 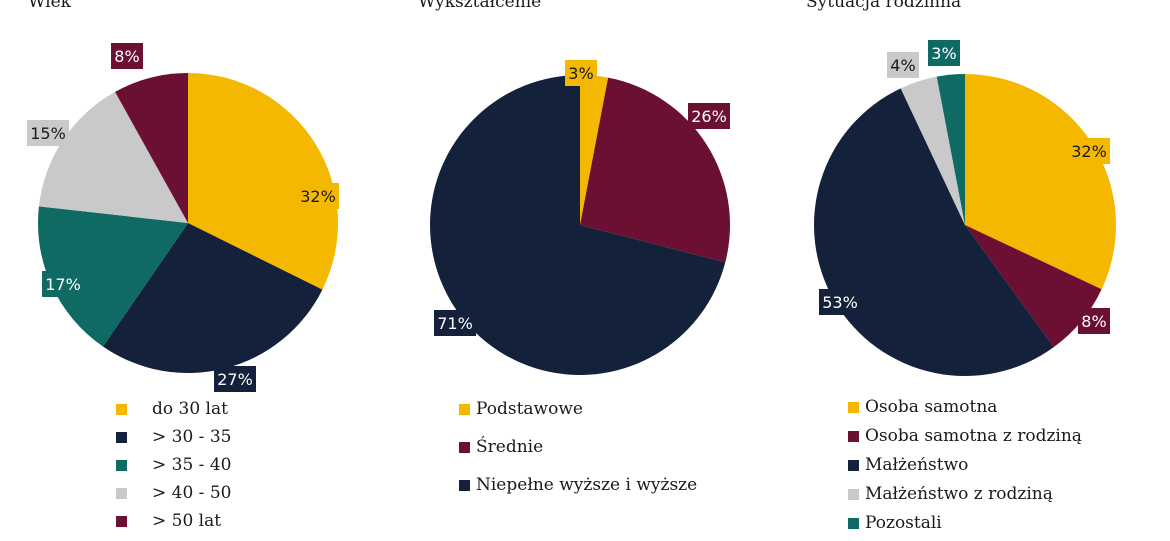 I want to click on legend-label: > 30 - 35, so click(x=192, y=437).